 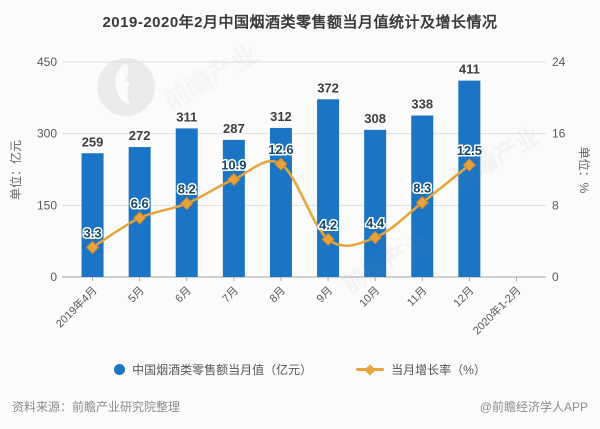 What do you see at coordinates (375, 118) in the screenshot?
I see `svg-text: 308` at bounding box center [375, 118].